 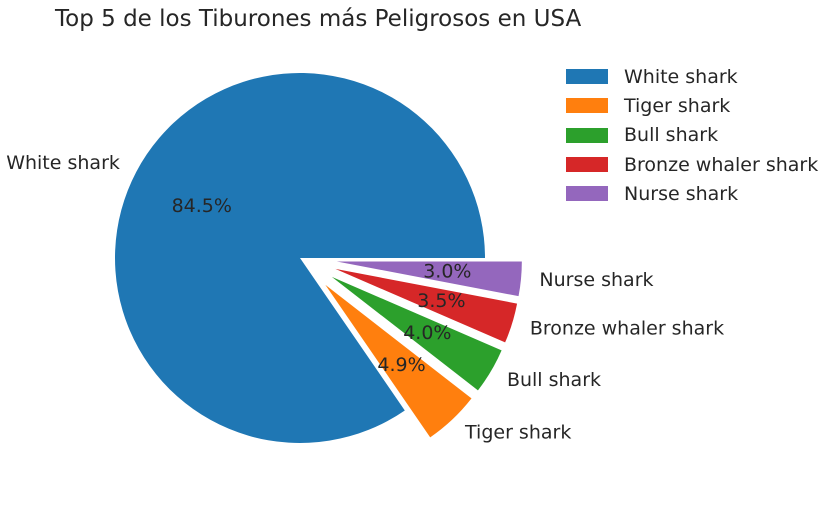 What do you see at coordinates (677, 105) in the screenshot?
I see `legend-label: Tiger shark` at bounding box center [677, 105].